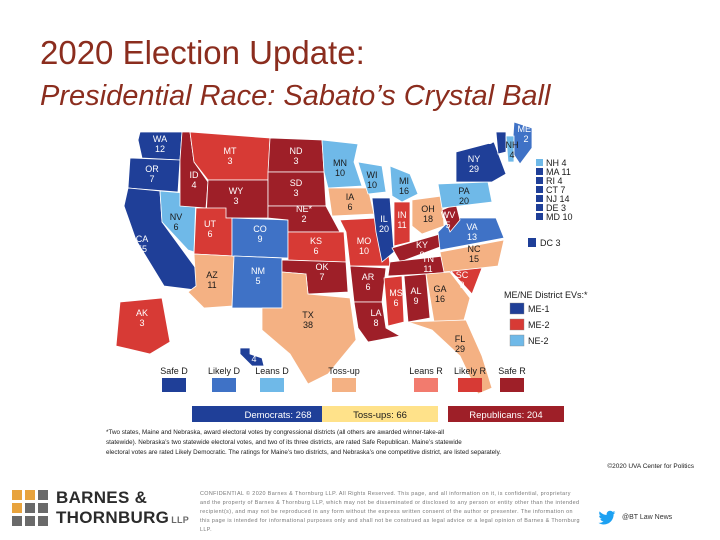 This screenshot has height=540, width=720. I want to click on state-ev-wy: 3, so click(235, 201).